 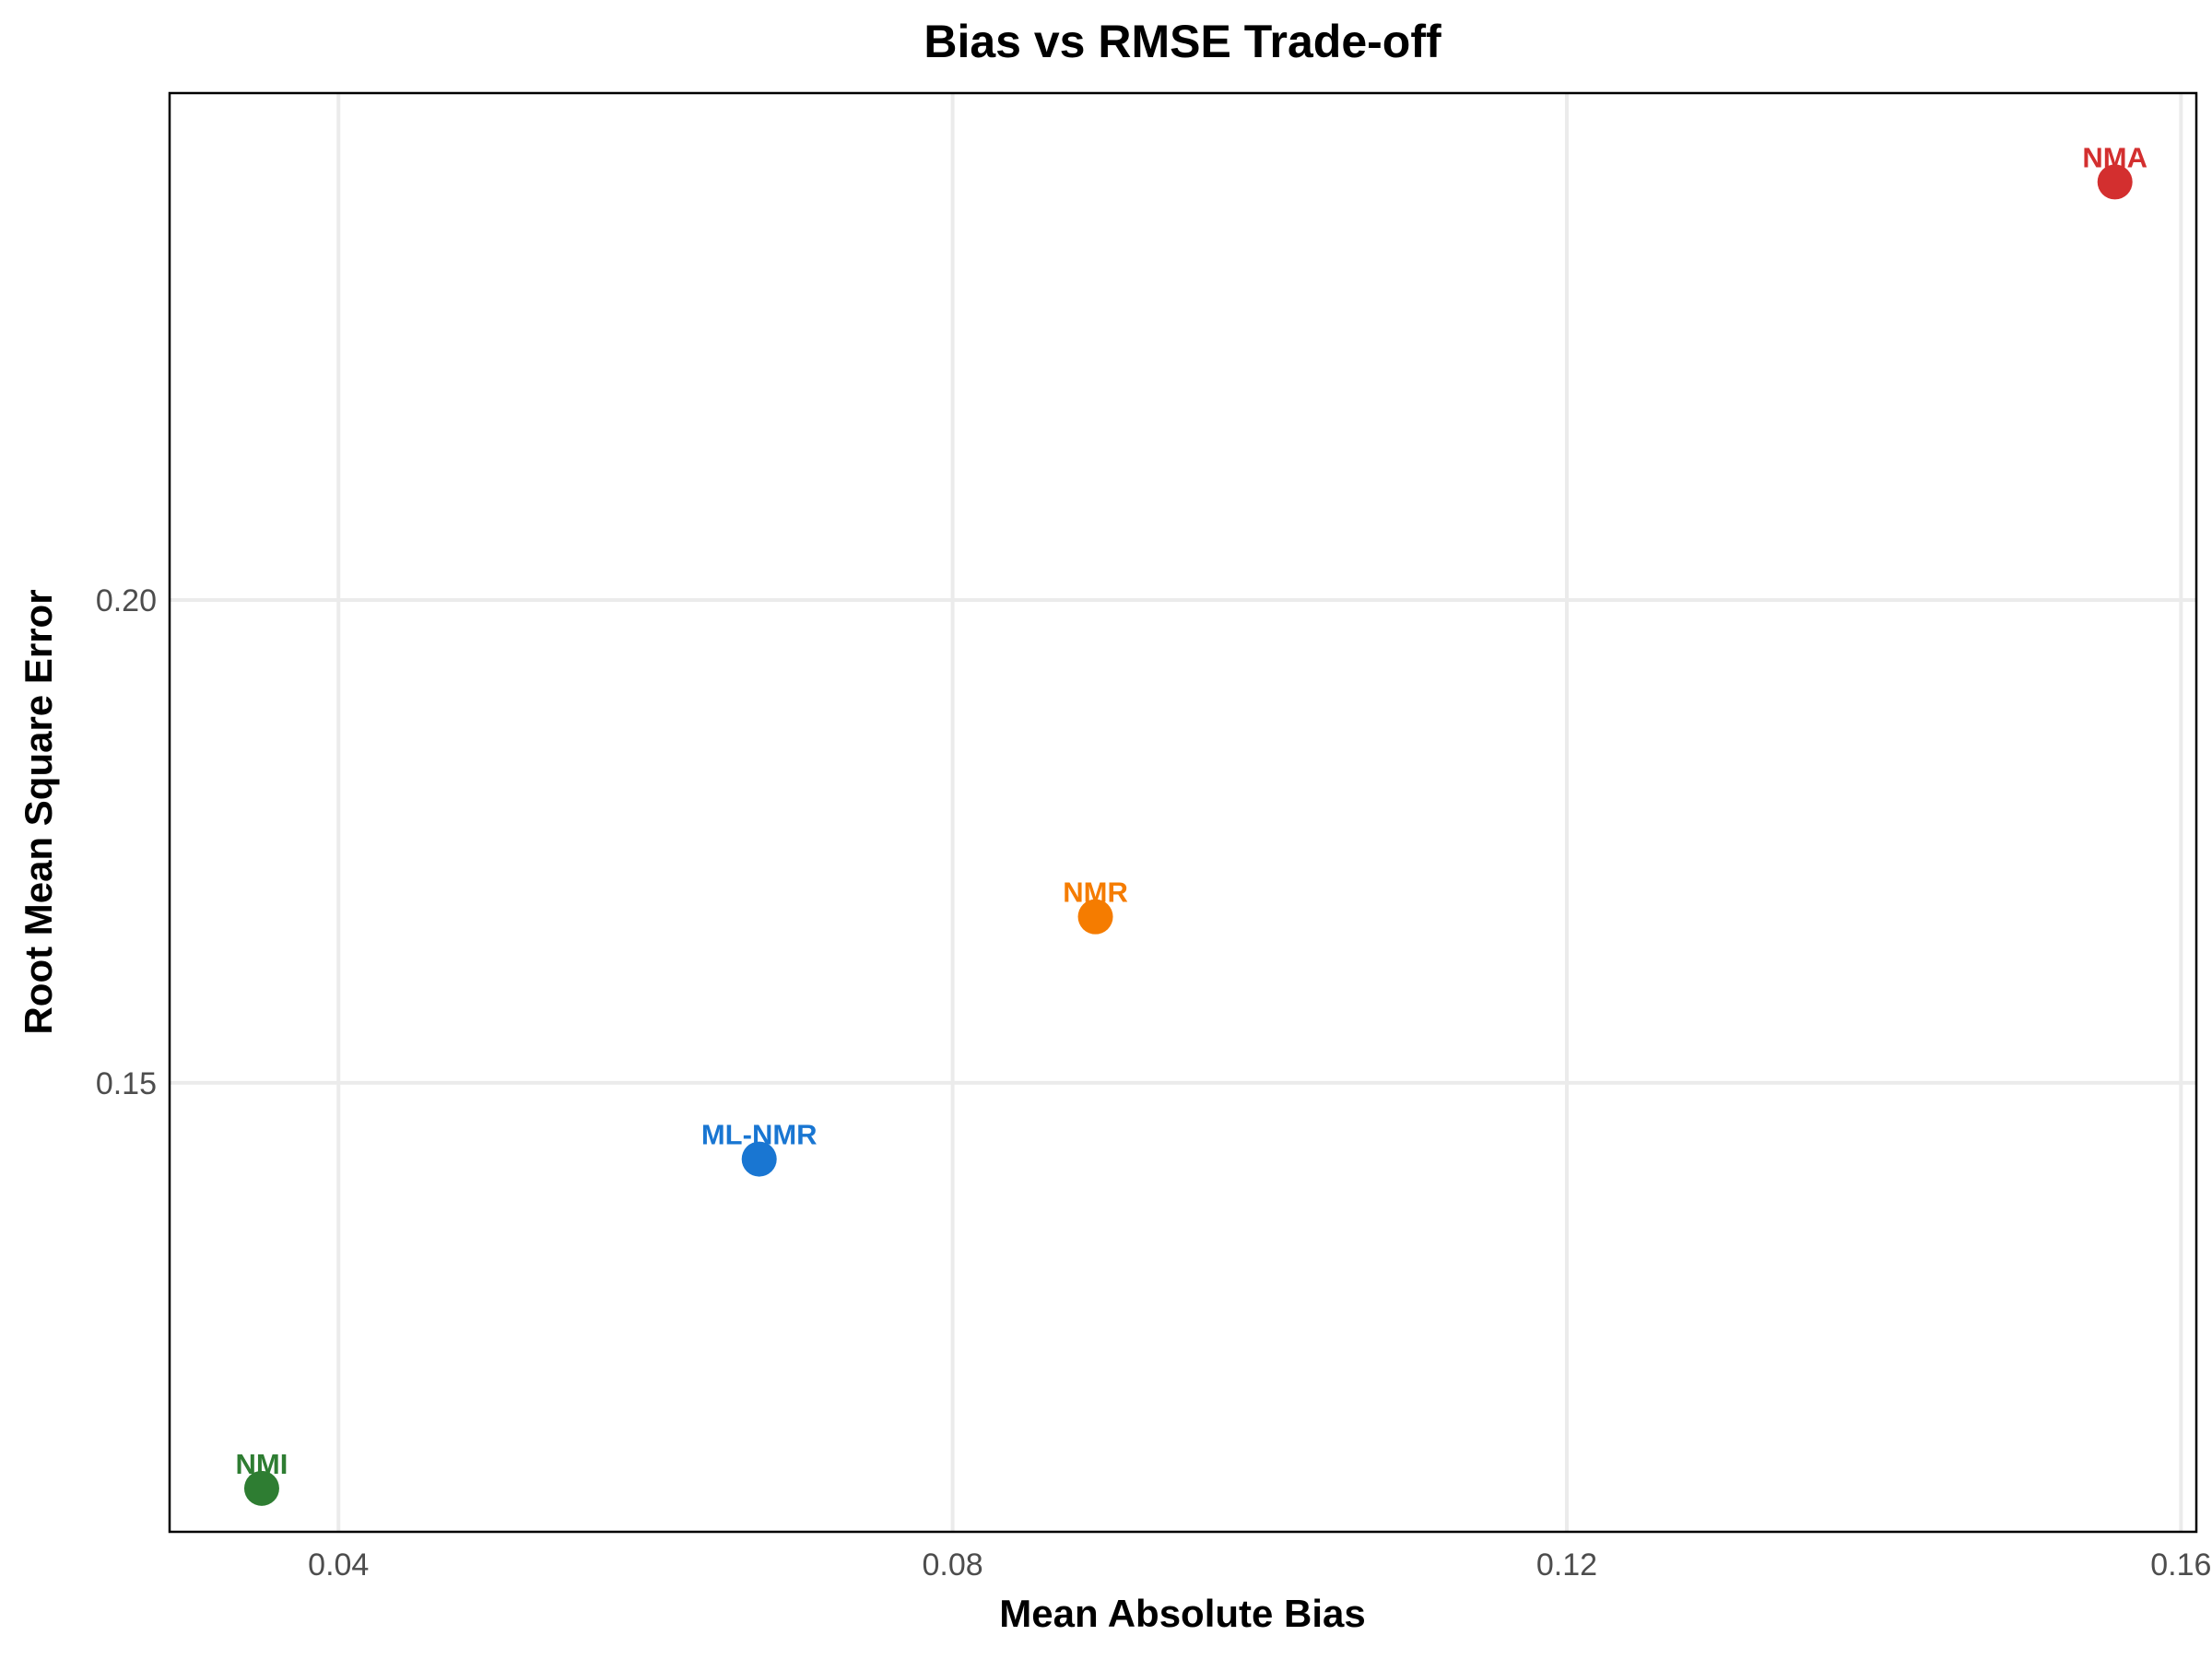 I want to click on data-point-nma, so click(x=2115, y=182).